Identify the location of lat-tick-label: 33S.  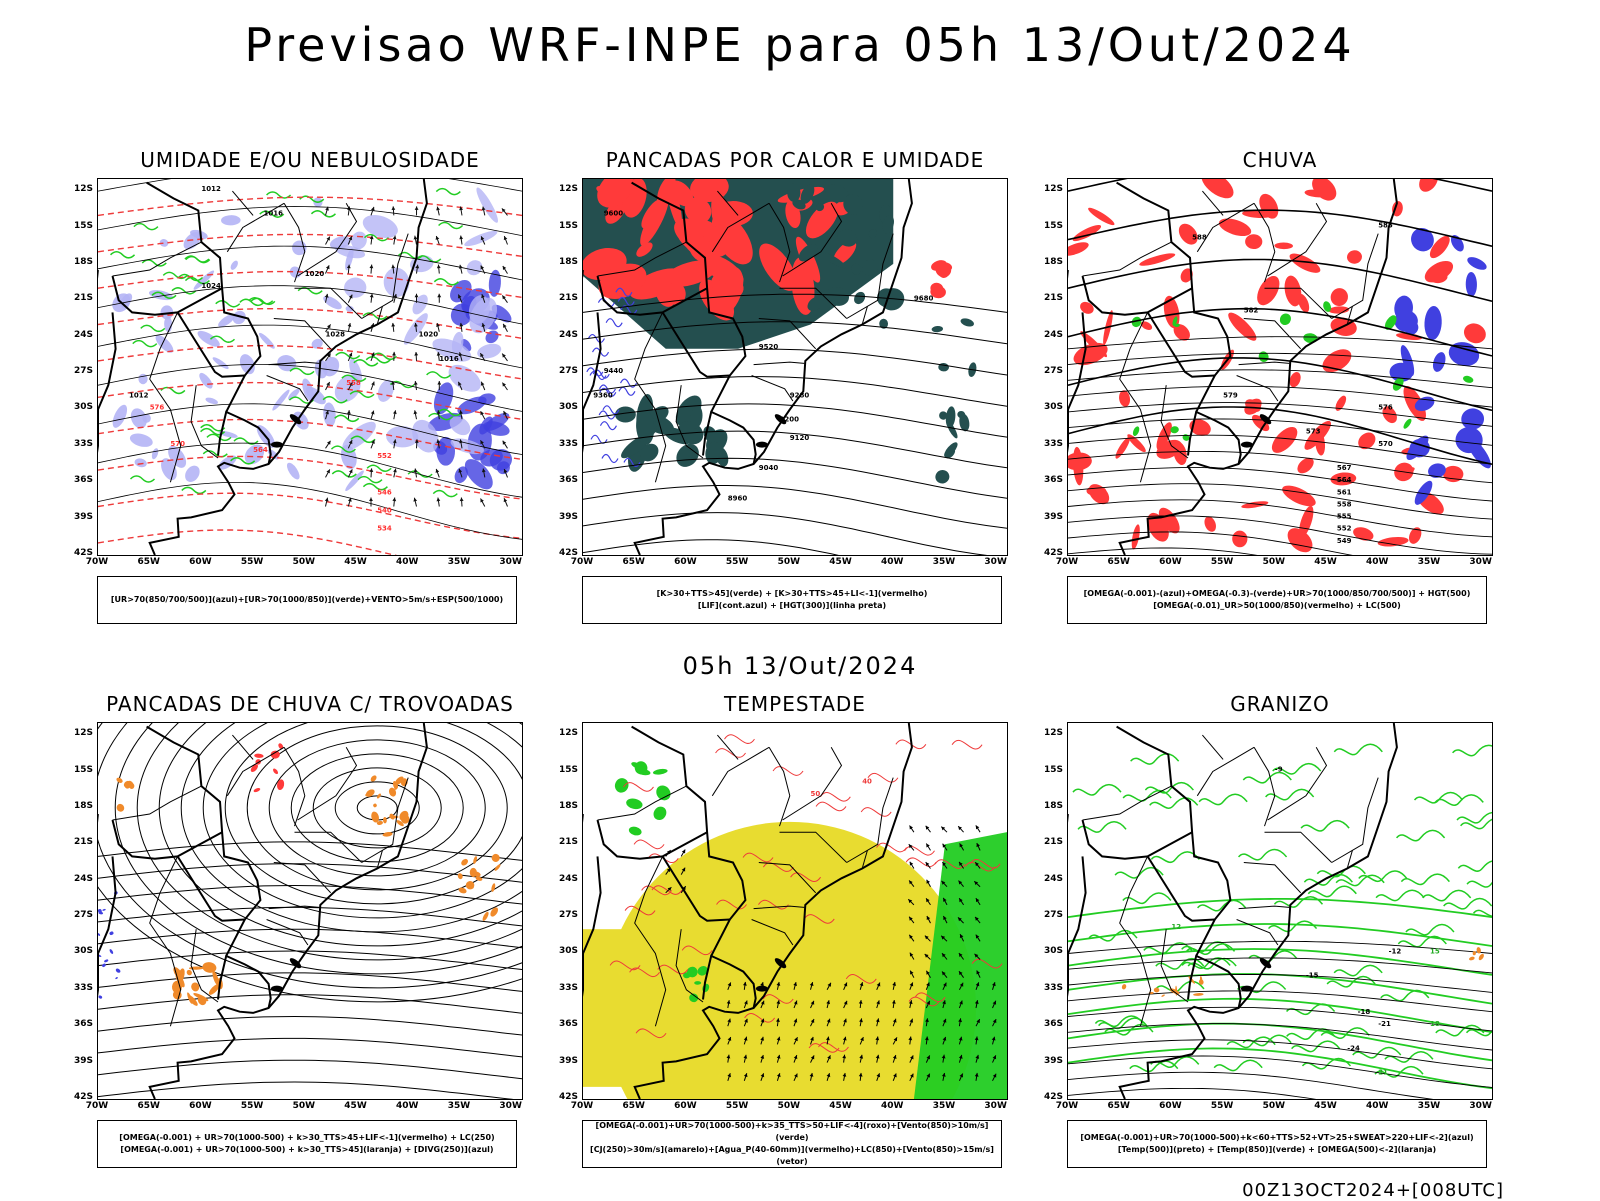
(76, 988).